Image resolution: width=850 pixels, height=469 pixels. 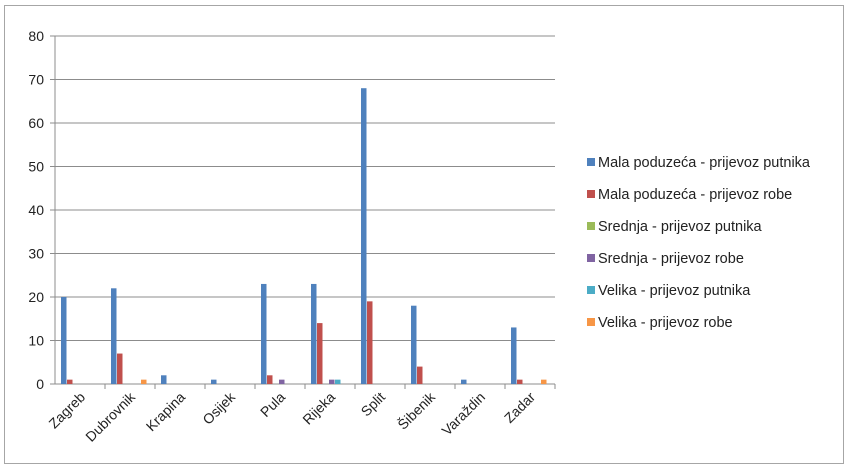 I want to click on x-tick-label: Varaždin, so click(x=463, y=414).